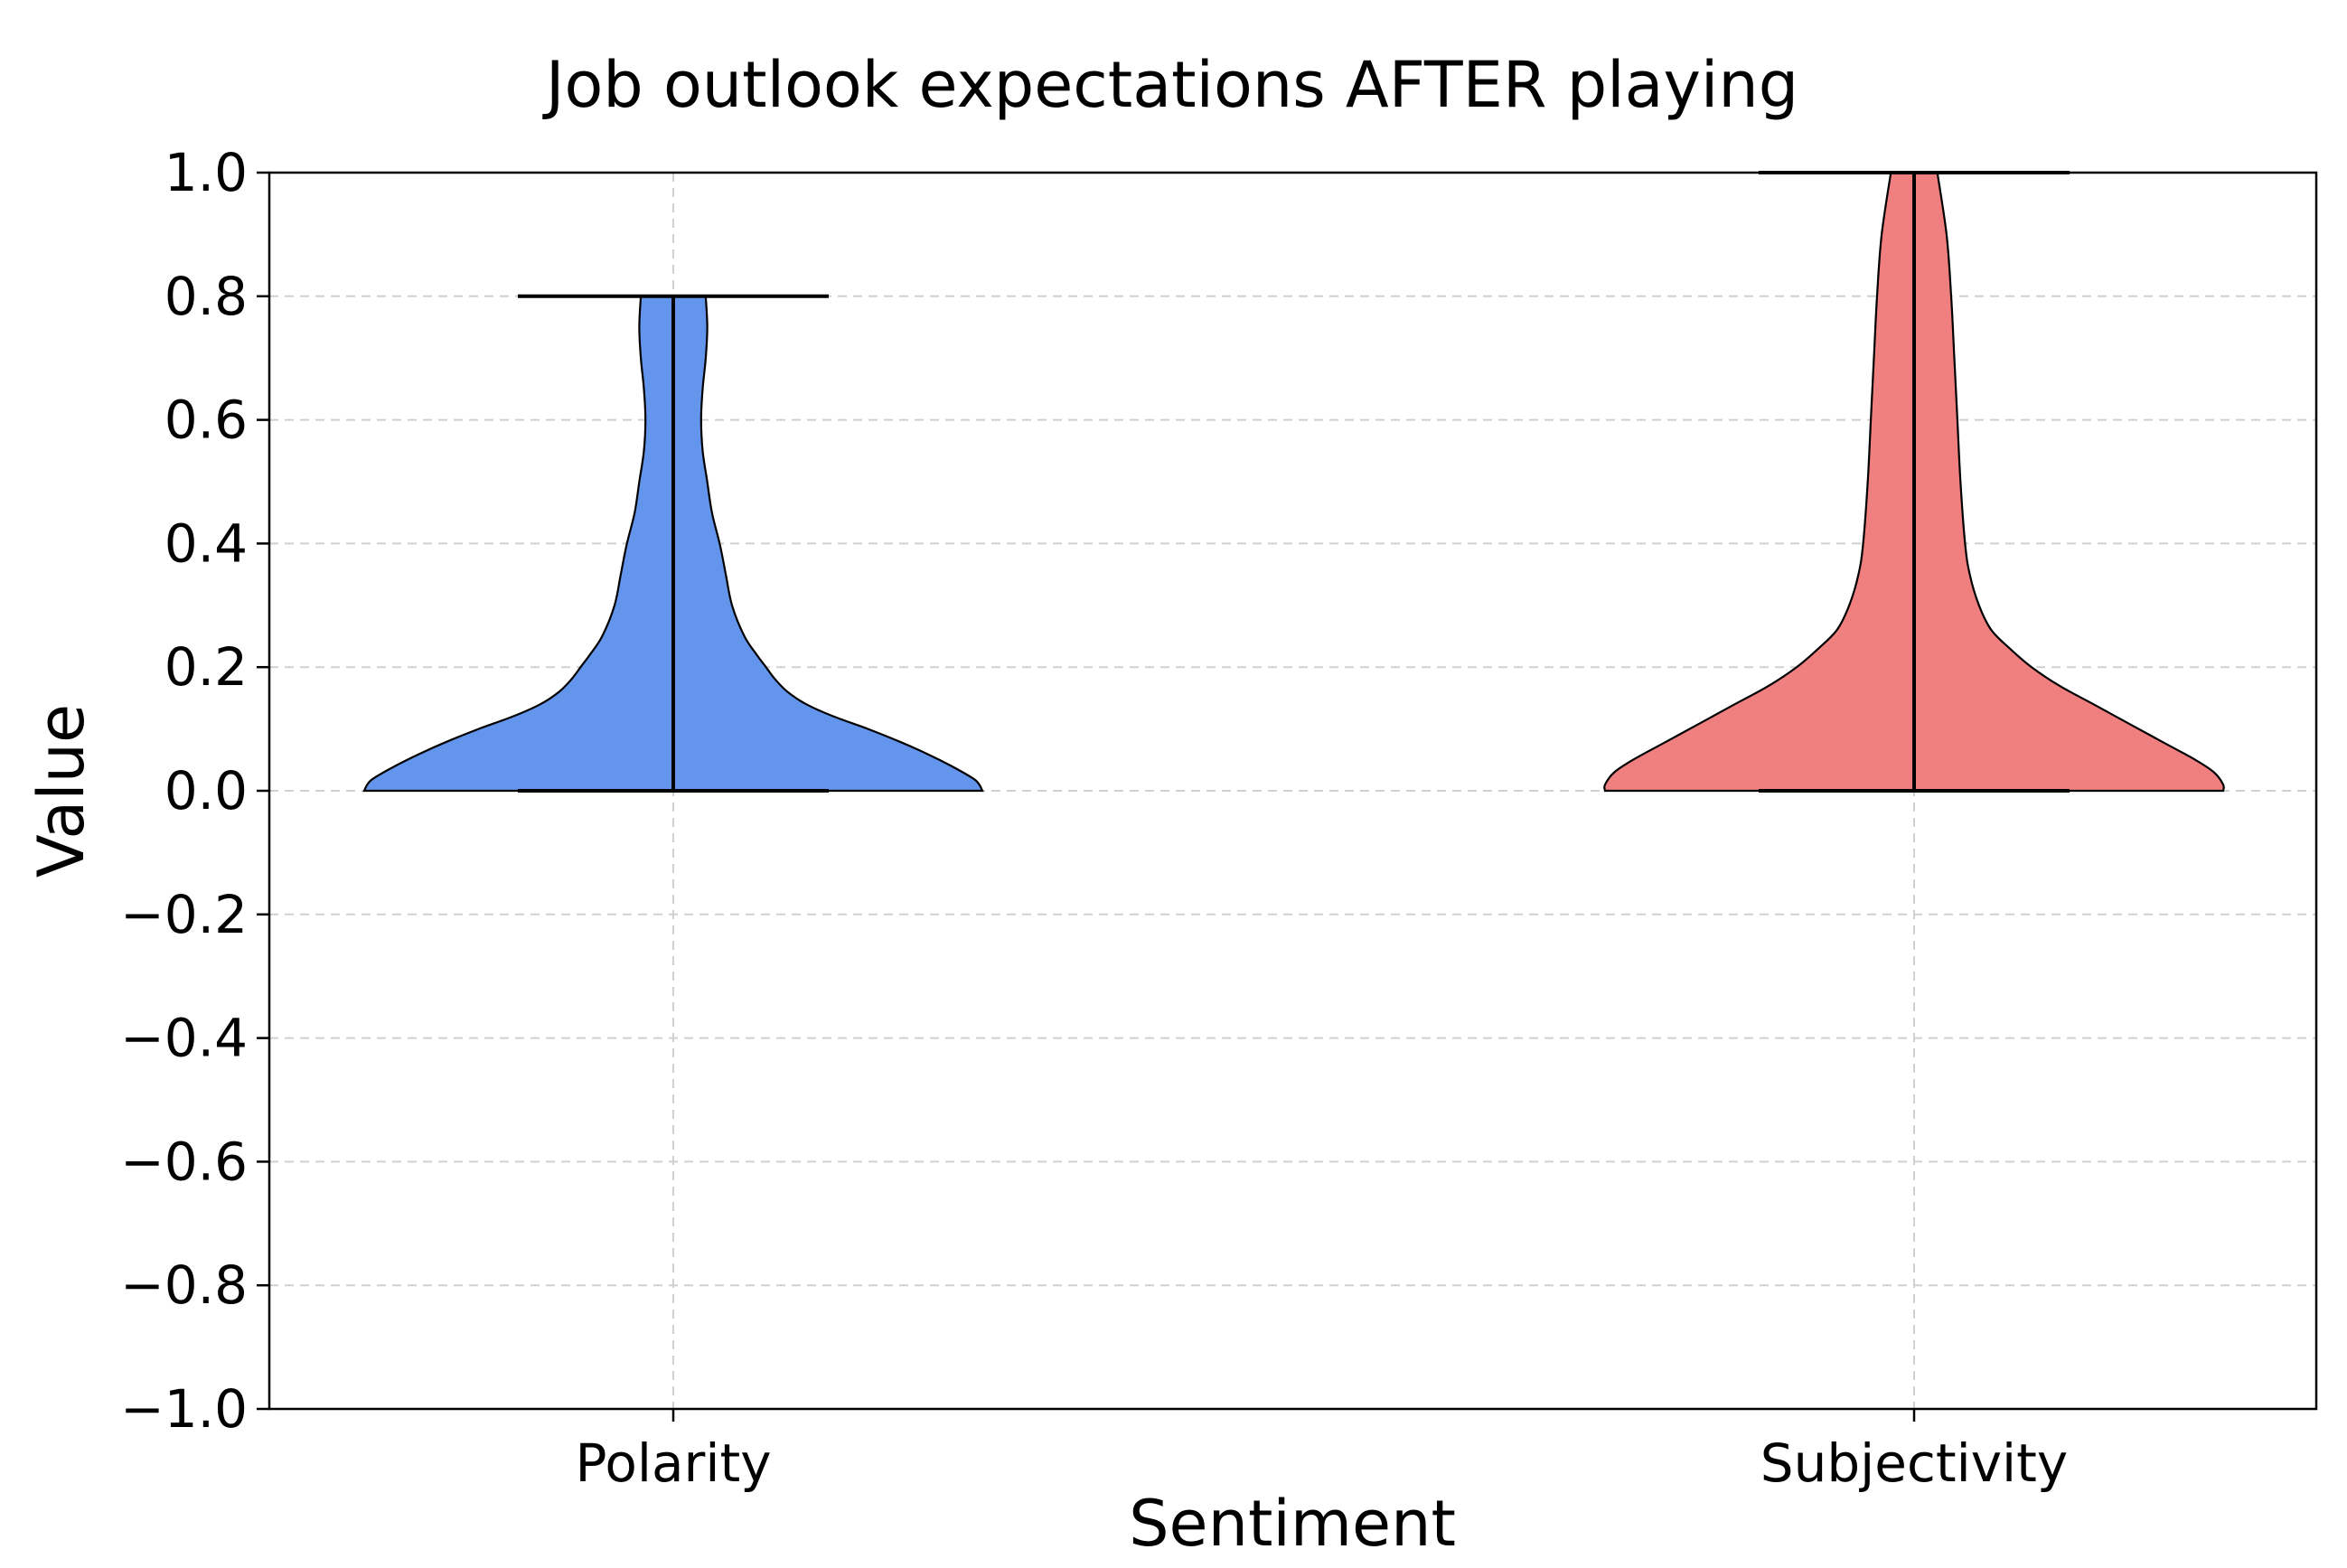 Image resolution: width=2347 pixels, height=1568 pixels. Describe the element at coordinates (184, 1038) in the screenshot. I see `y-tick-label: −0.4` at that location.